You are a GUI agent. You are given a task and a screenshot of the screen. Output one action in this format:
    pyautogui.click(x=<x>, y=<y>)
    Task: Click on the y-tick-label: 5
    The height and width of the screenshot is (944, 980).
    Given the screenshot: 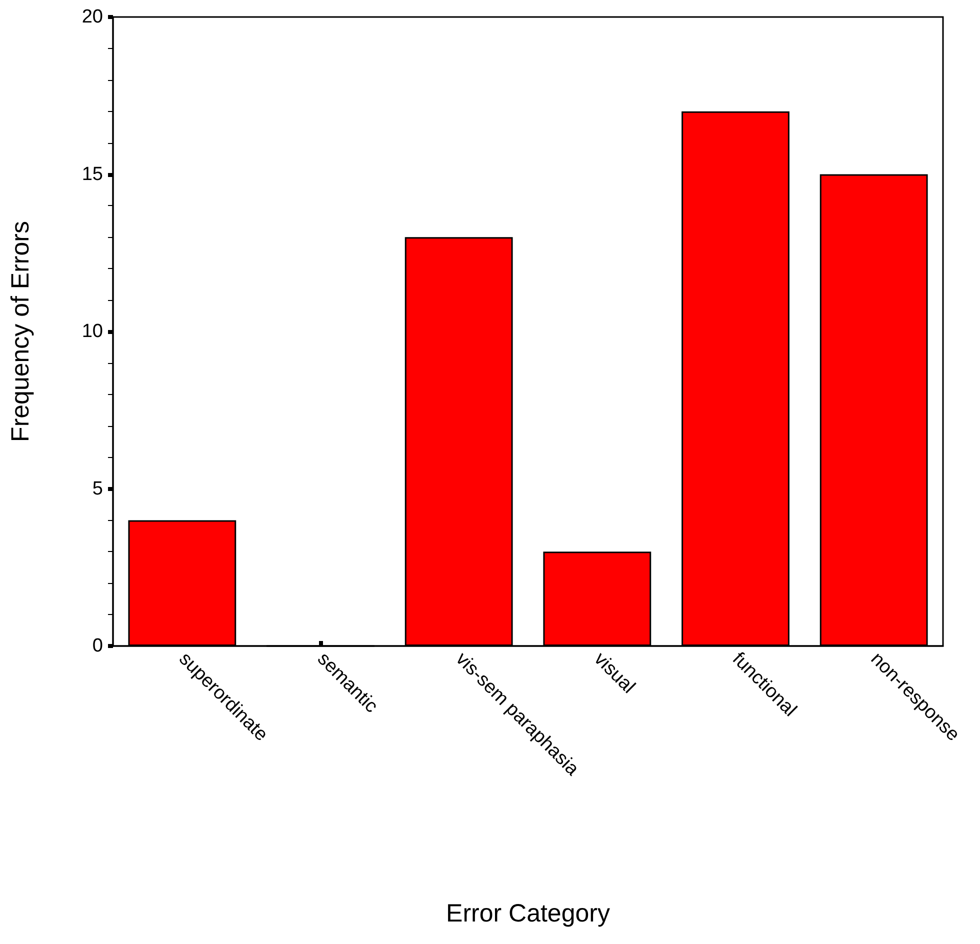 What is the action you would take?
    pyautogui.click(x=97, y=489)
    